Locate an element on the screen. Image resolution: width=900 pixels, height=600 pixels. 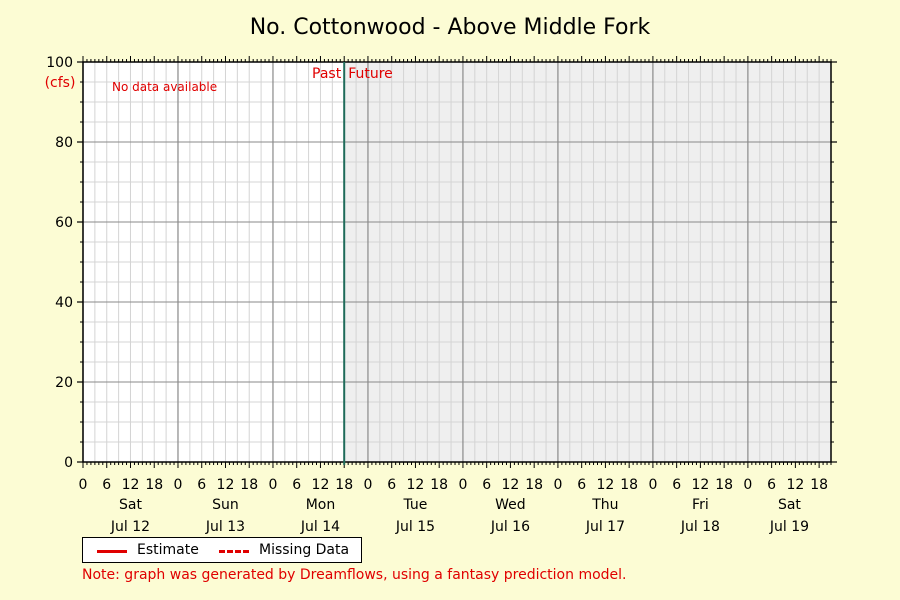
x-date-label: Jul 12 is located at coordinates (130, 527).